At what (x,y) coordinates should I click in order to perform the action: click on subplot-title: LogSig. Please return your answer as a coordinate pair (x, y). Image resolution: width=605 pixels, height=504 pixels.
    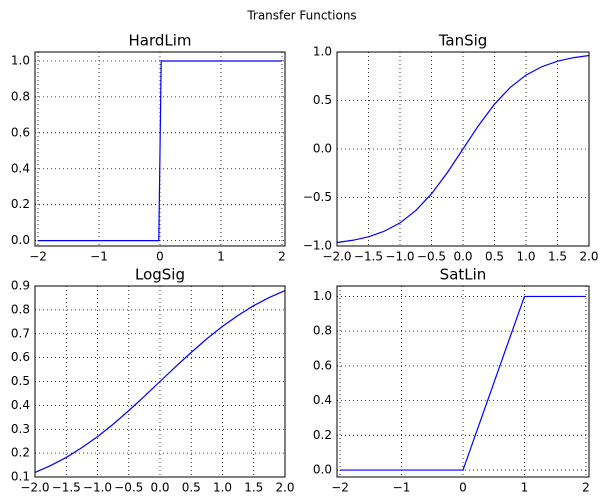
    Looking at the image, I should click on (160, 275).